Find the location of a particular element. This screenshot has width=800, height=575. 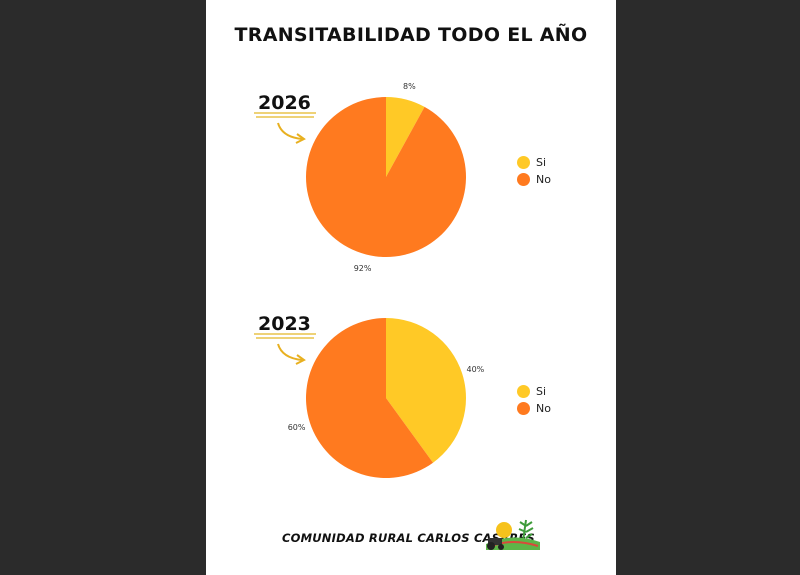

pie-labels-2023: 40% 60% is located at coordinates (386, 398).